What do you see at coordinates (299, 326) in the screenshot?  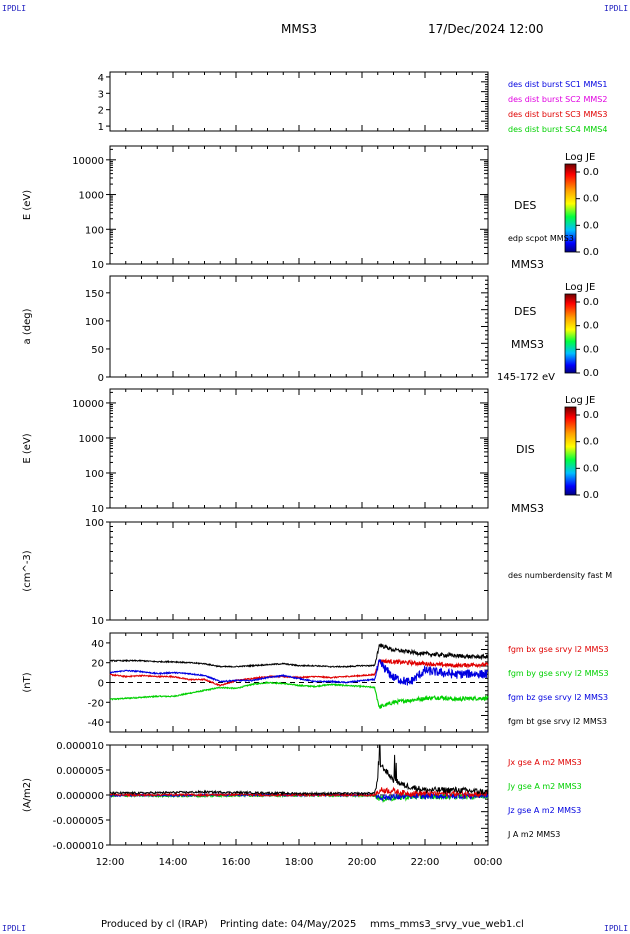 I see `panel-3-frame` at bounding box center [299, 326].